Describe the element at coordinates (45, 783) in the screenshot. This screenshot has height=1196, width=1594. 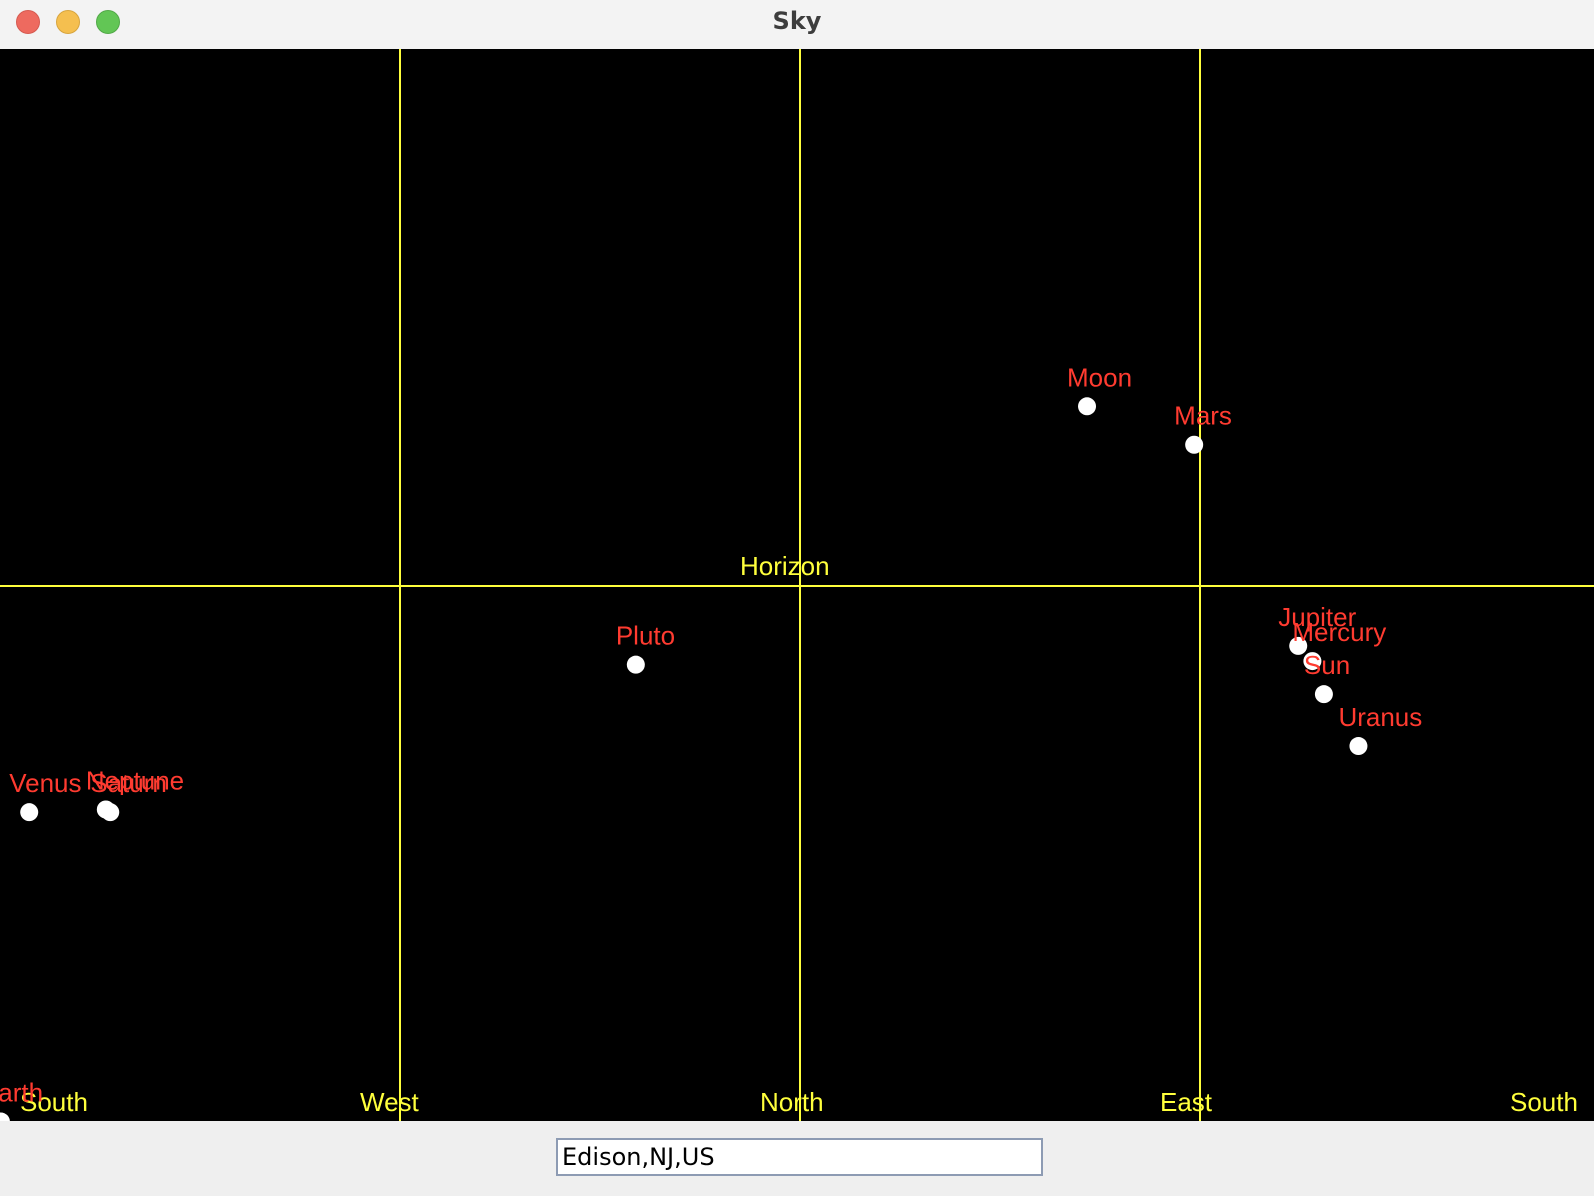
I see `body-label-venus: Venus` at that location.